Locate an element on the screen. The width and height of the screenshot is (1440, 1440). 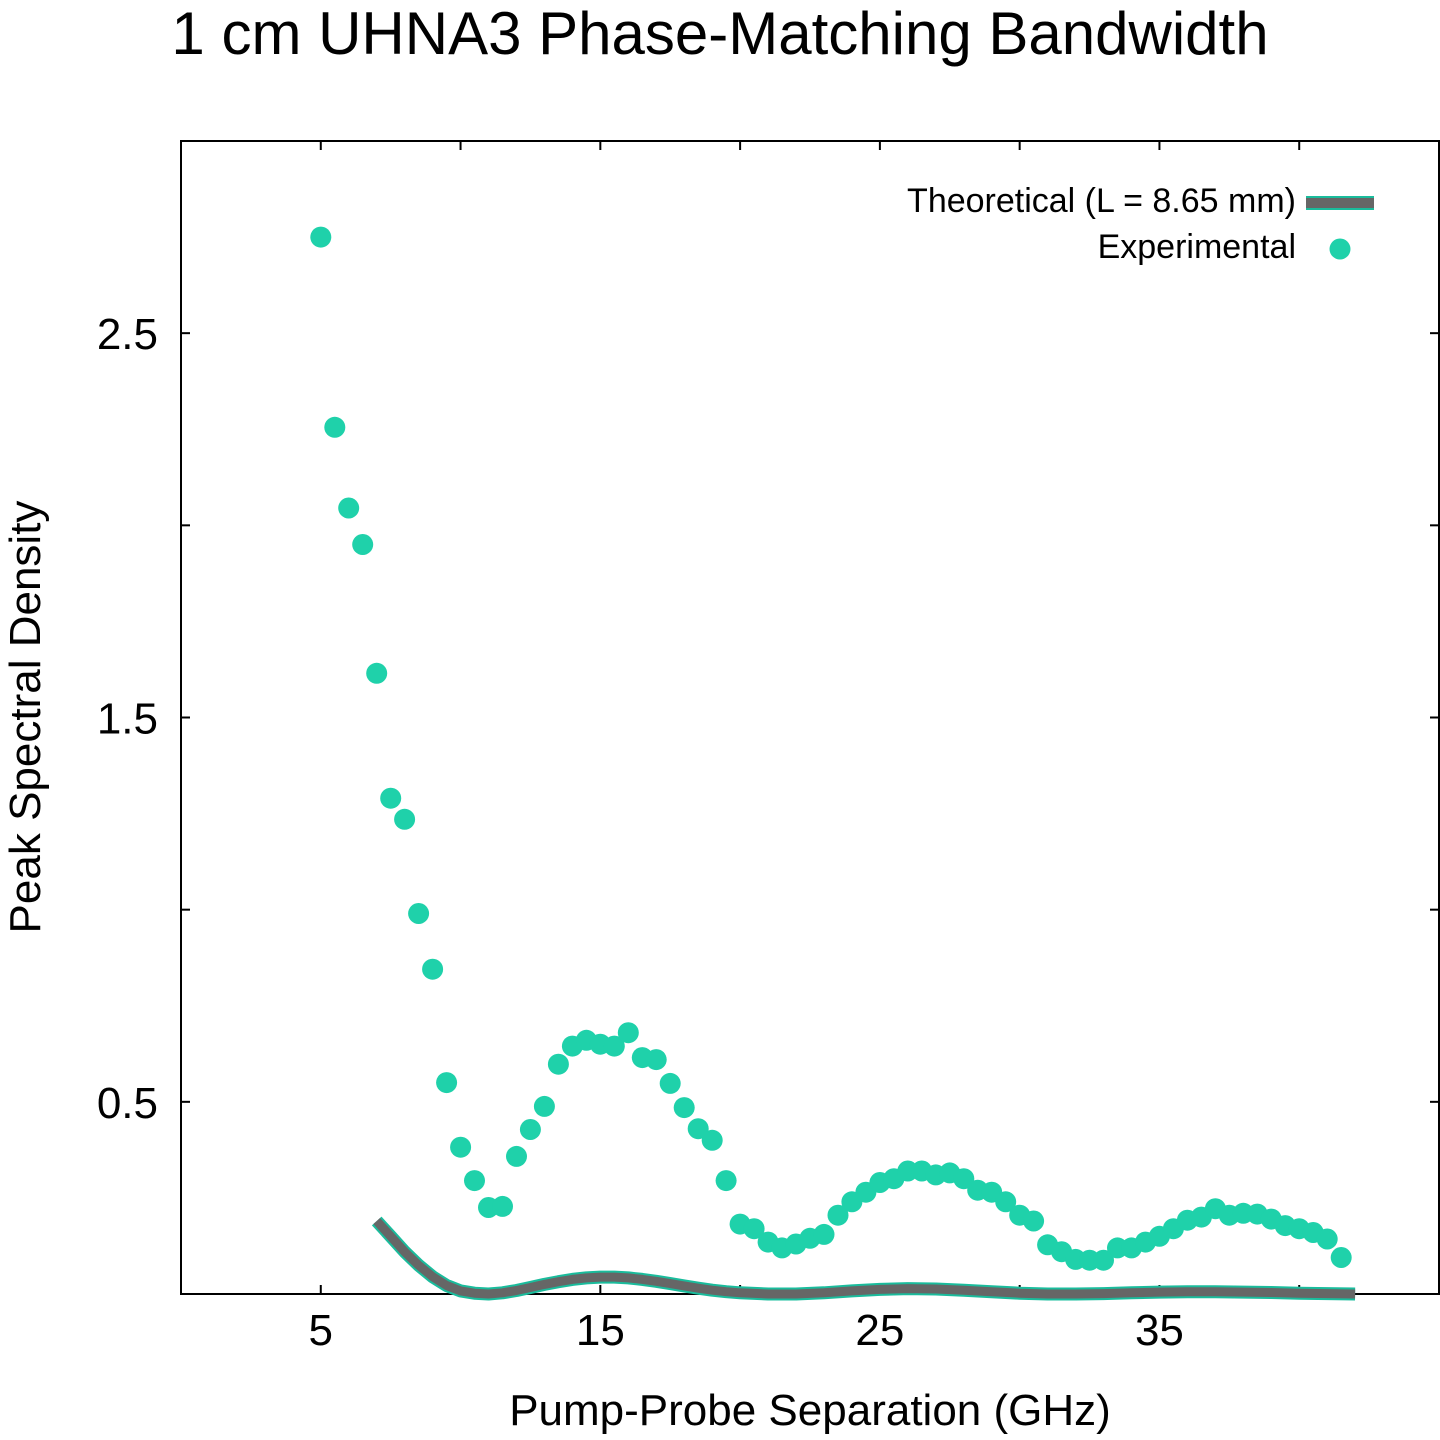
y-axis-label: Peak Spectral Density is located at coordinates (25, 717).